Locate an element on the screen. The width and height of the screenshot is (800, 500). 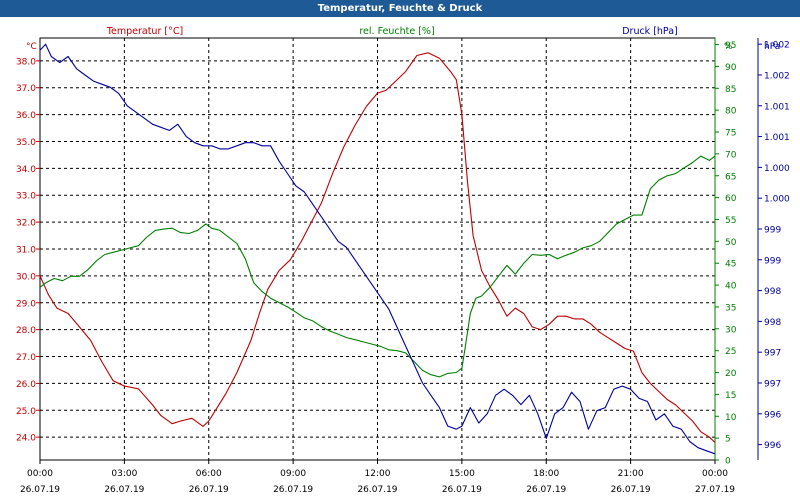
humidity-tick-label: 85 is located at coordinates (730, 90).